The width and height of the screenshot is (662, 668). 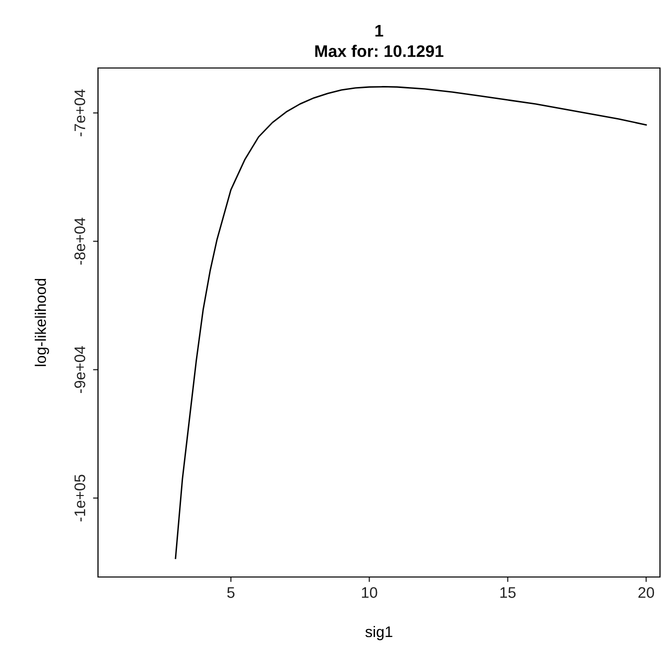 I want to click on y-axis-title: log-likelihood, so click(x=42, y=322).